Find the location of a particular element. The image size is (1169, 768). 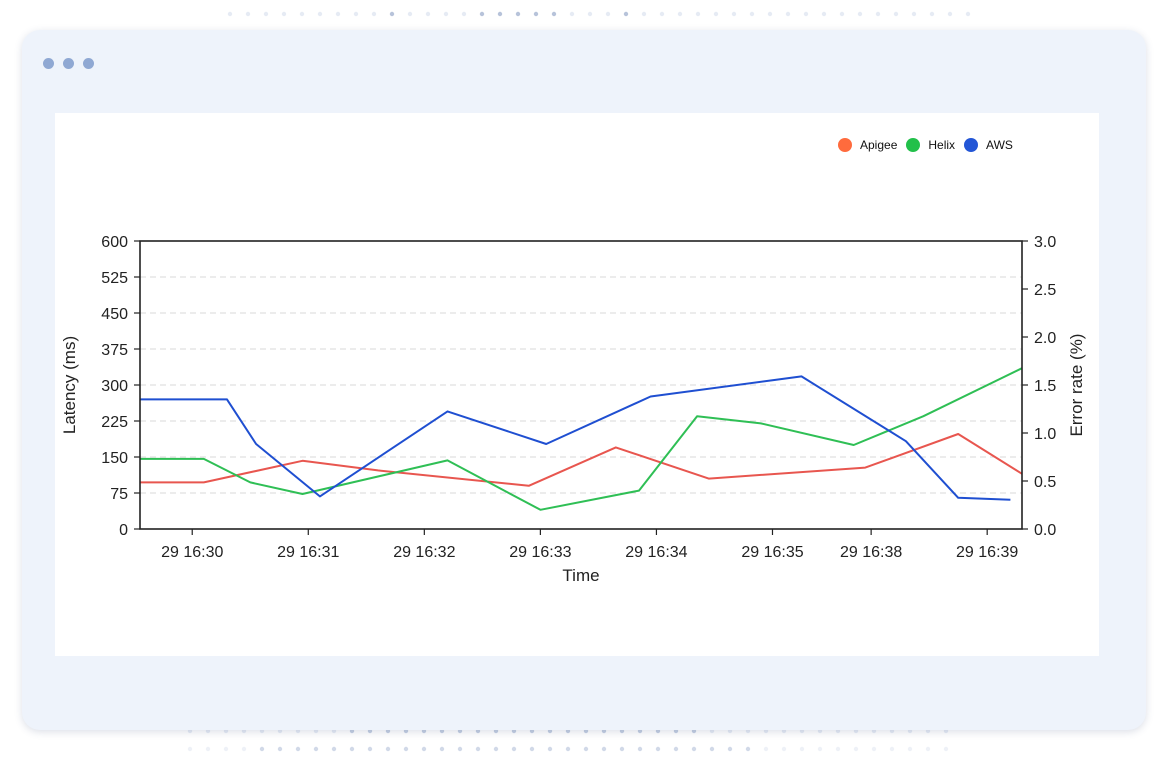

y2-tick-label: 2.5 is located at coordinates (1045, 290).